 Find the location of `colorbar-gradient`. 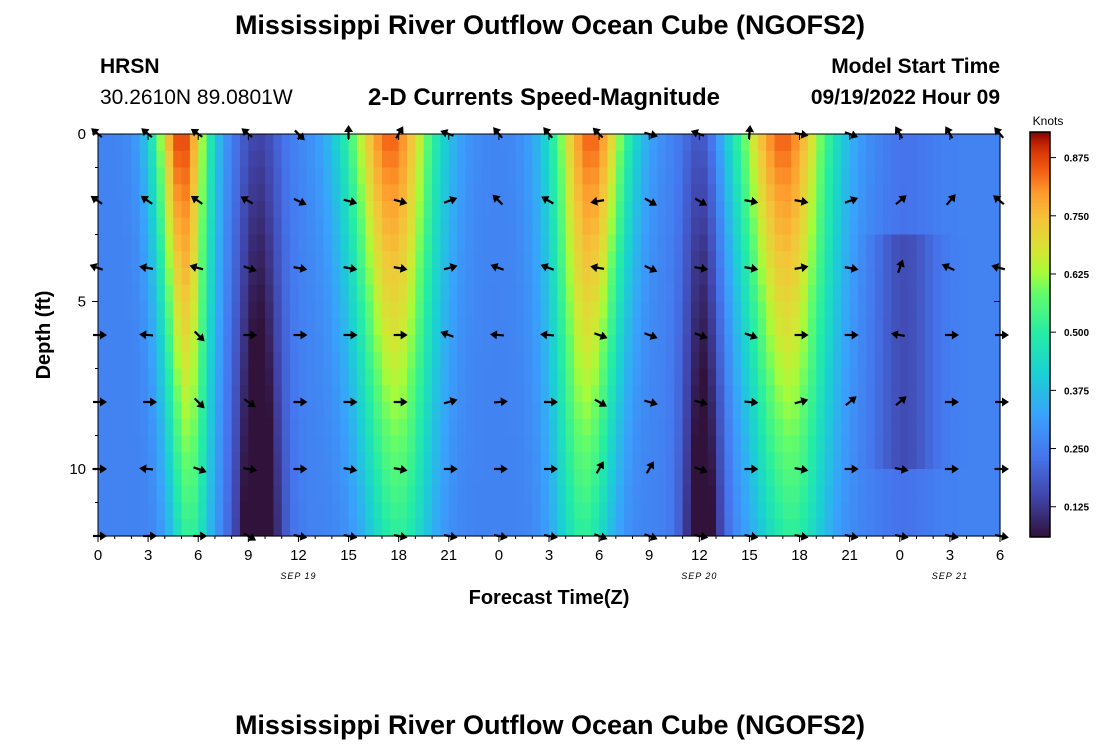

colorbar-gradient is located at coordinates (1040, 334).